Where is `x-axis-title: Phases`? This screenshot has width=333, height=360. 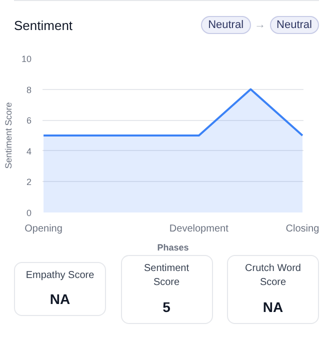
x-axis-title: Phases is located at coordinates (173, 247).